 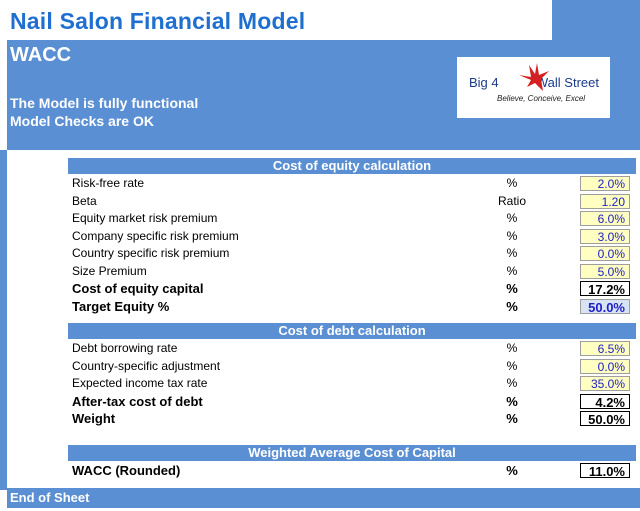 What do you see at coordinates (605, 289) in the screenshot?
I see `calculated-cell: 17.2%` at bounding box center [605, 289].